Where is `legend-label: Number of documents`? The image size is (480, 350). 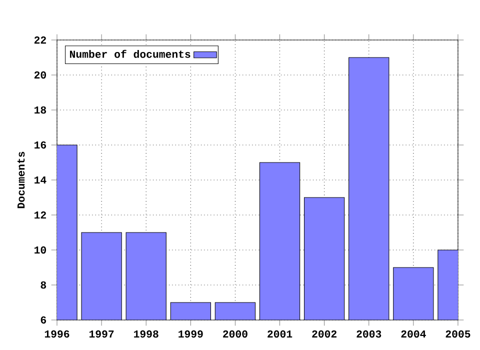 legend-label: Number of documents is located at coordinates (130, 54).